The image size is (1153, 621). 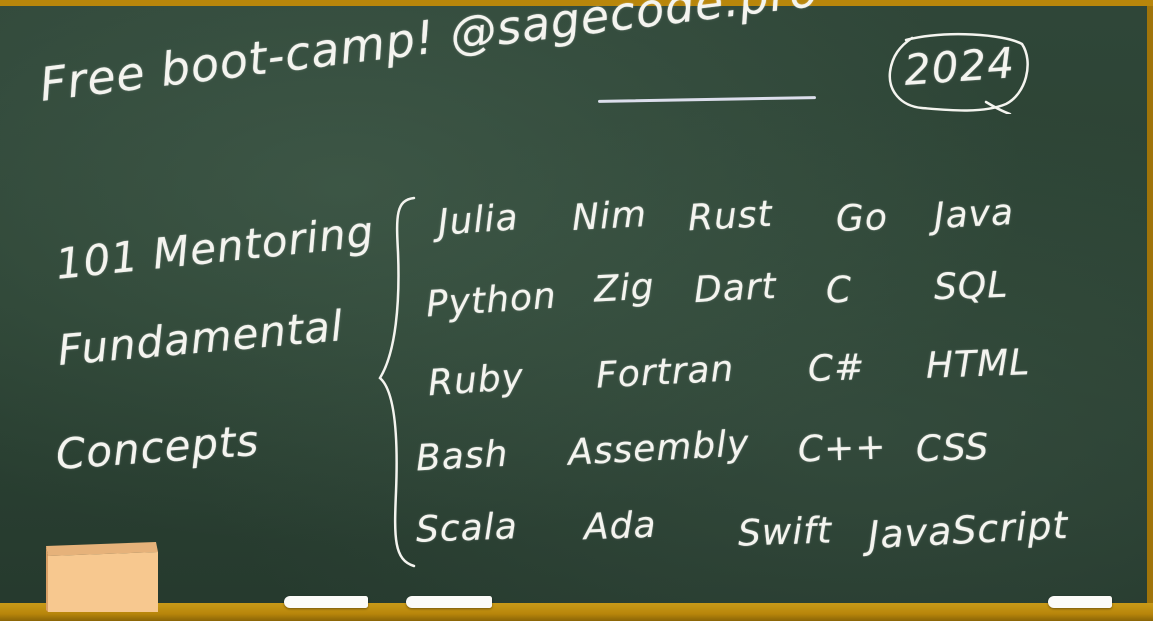 I want to click on lang-dart: Dart, so click(x=735, y=288).